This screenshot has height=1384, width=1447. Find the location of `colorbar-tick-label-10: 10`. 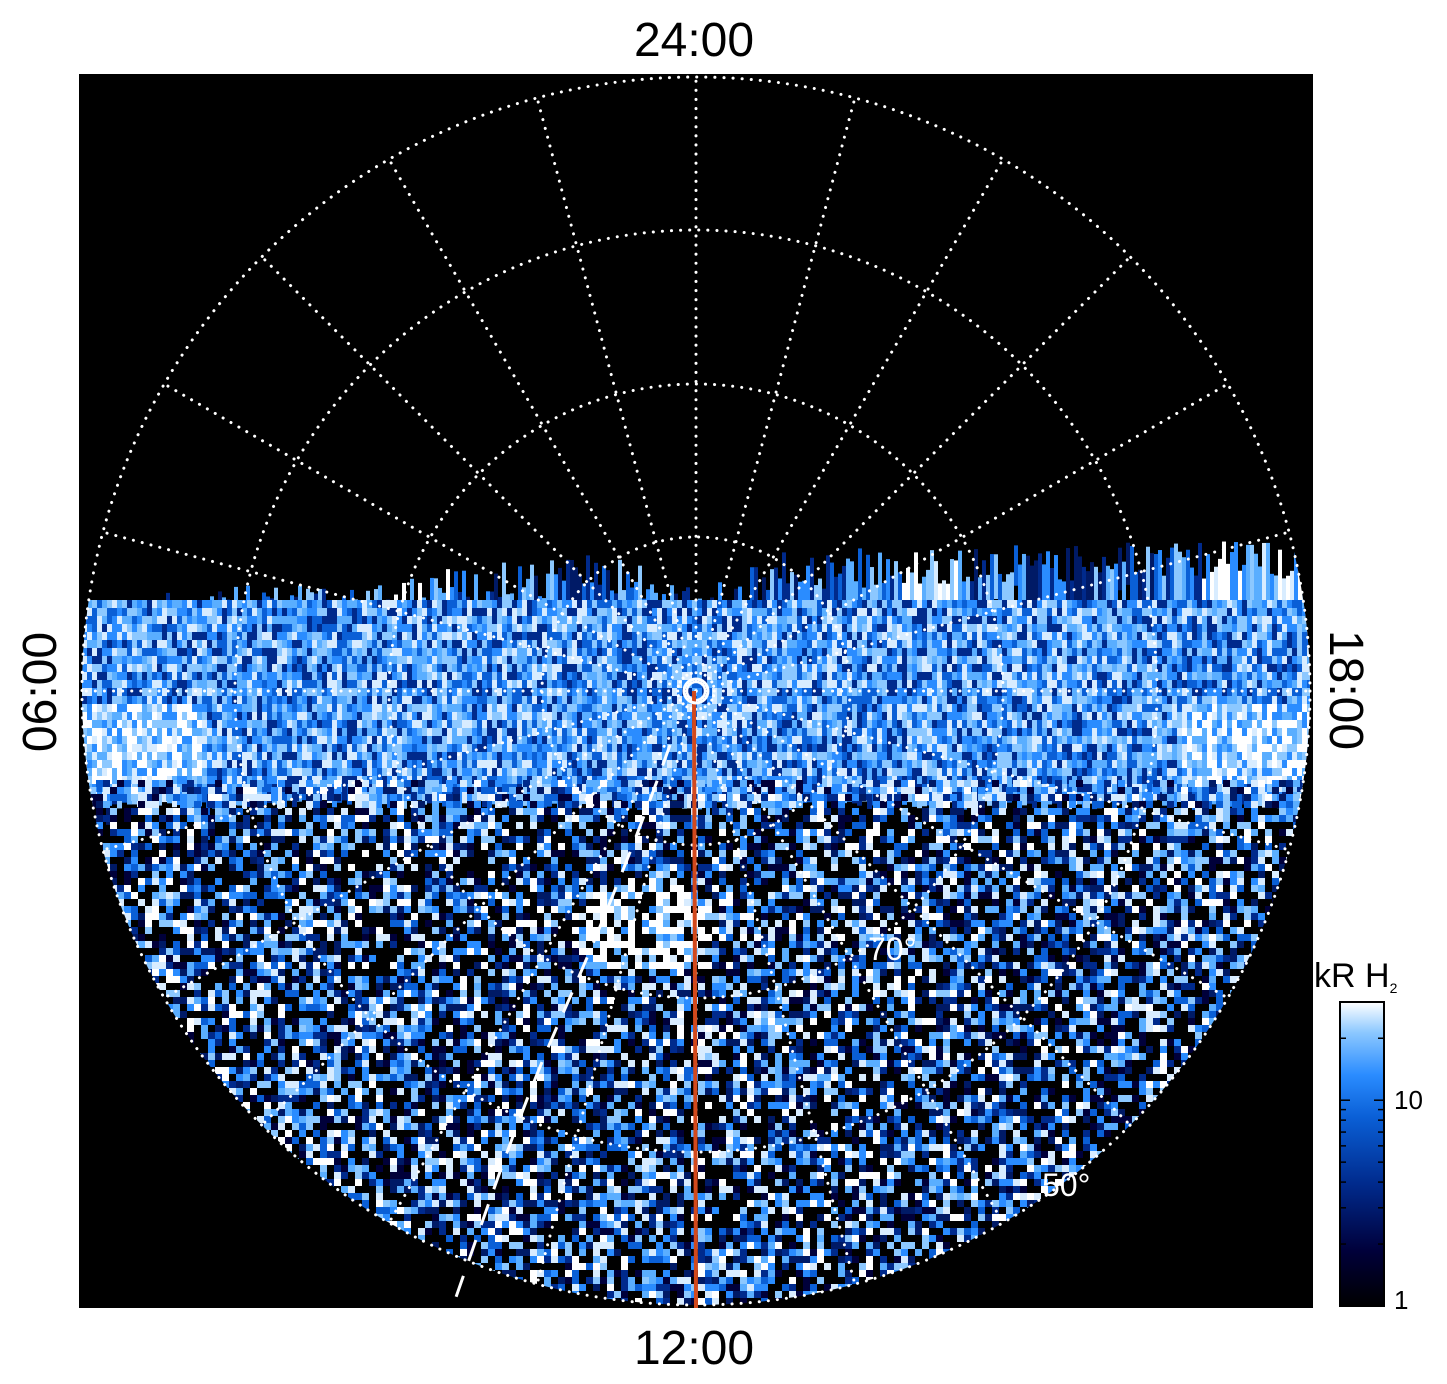

colorbar-tick-label-10: 10 is located at coordinates (1408, 1100).